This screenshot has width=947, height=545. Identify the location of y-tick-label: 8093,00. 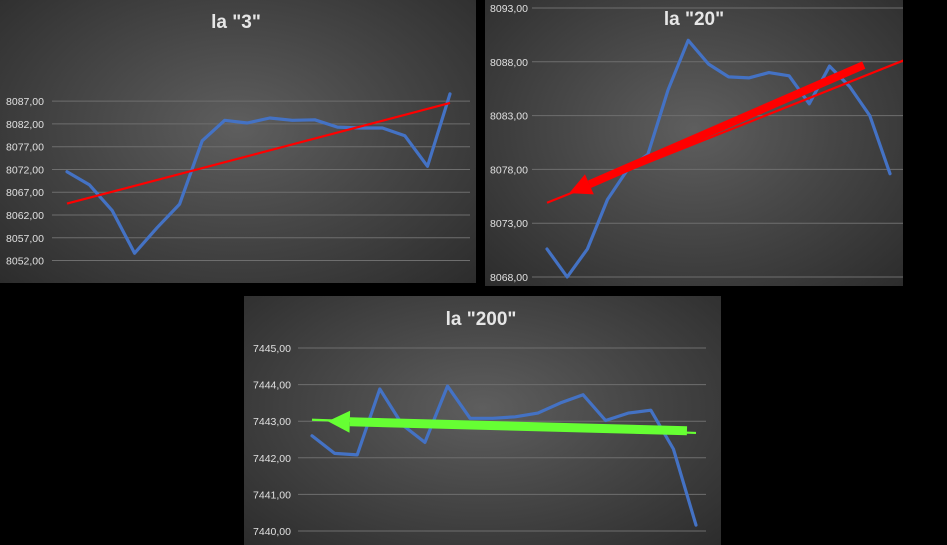
(509, 9).